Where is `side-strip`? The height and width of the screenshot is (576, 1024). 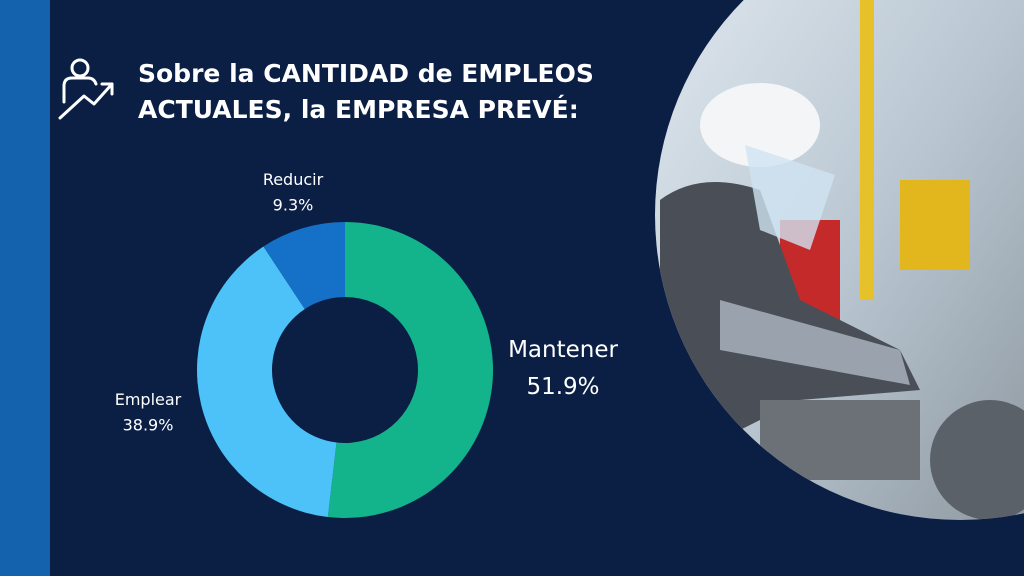
side-strip is located at coordinates (25, 288).